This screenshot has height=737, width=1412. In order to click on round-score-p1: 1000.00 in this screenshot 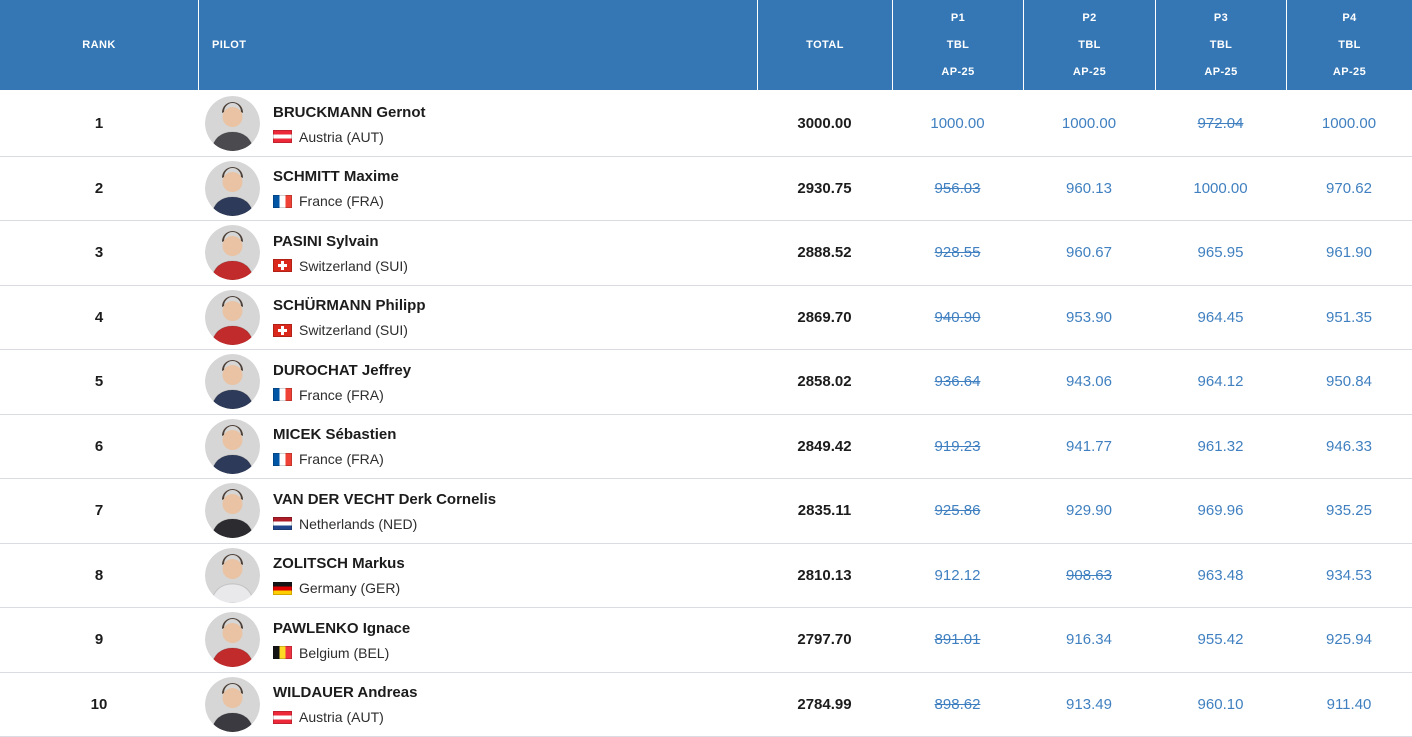, I will do `click(957, 124)`.